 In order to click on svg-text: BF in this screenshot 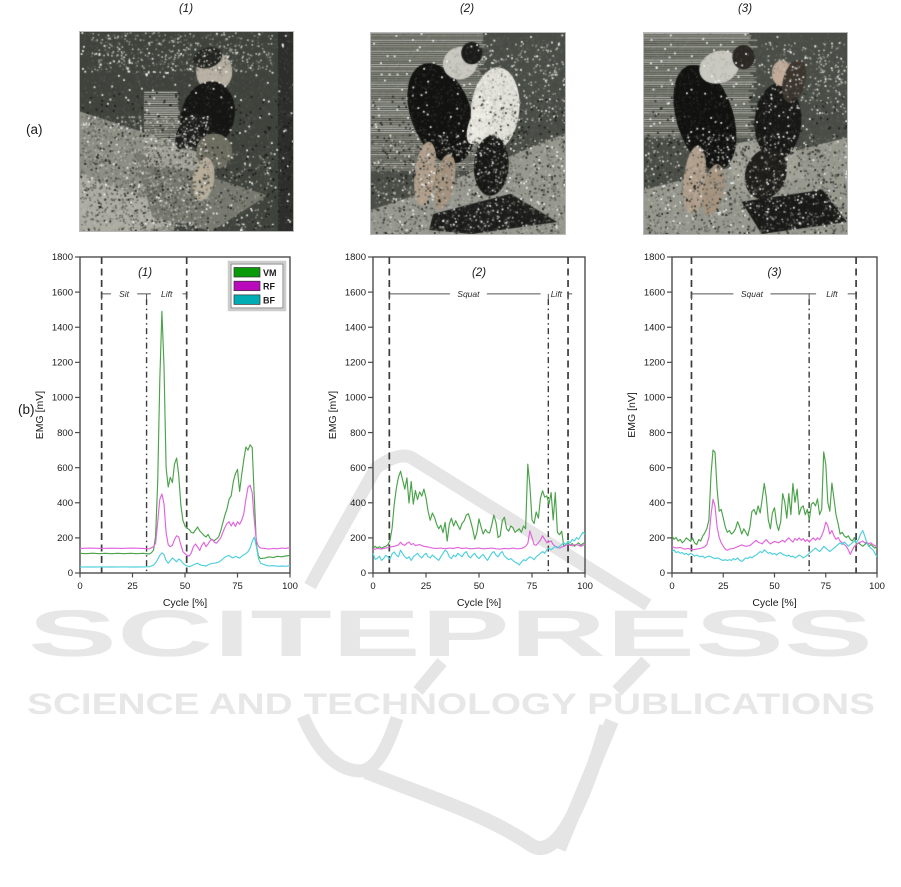, I will do `click(269, 300)`.